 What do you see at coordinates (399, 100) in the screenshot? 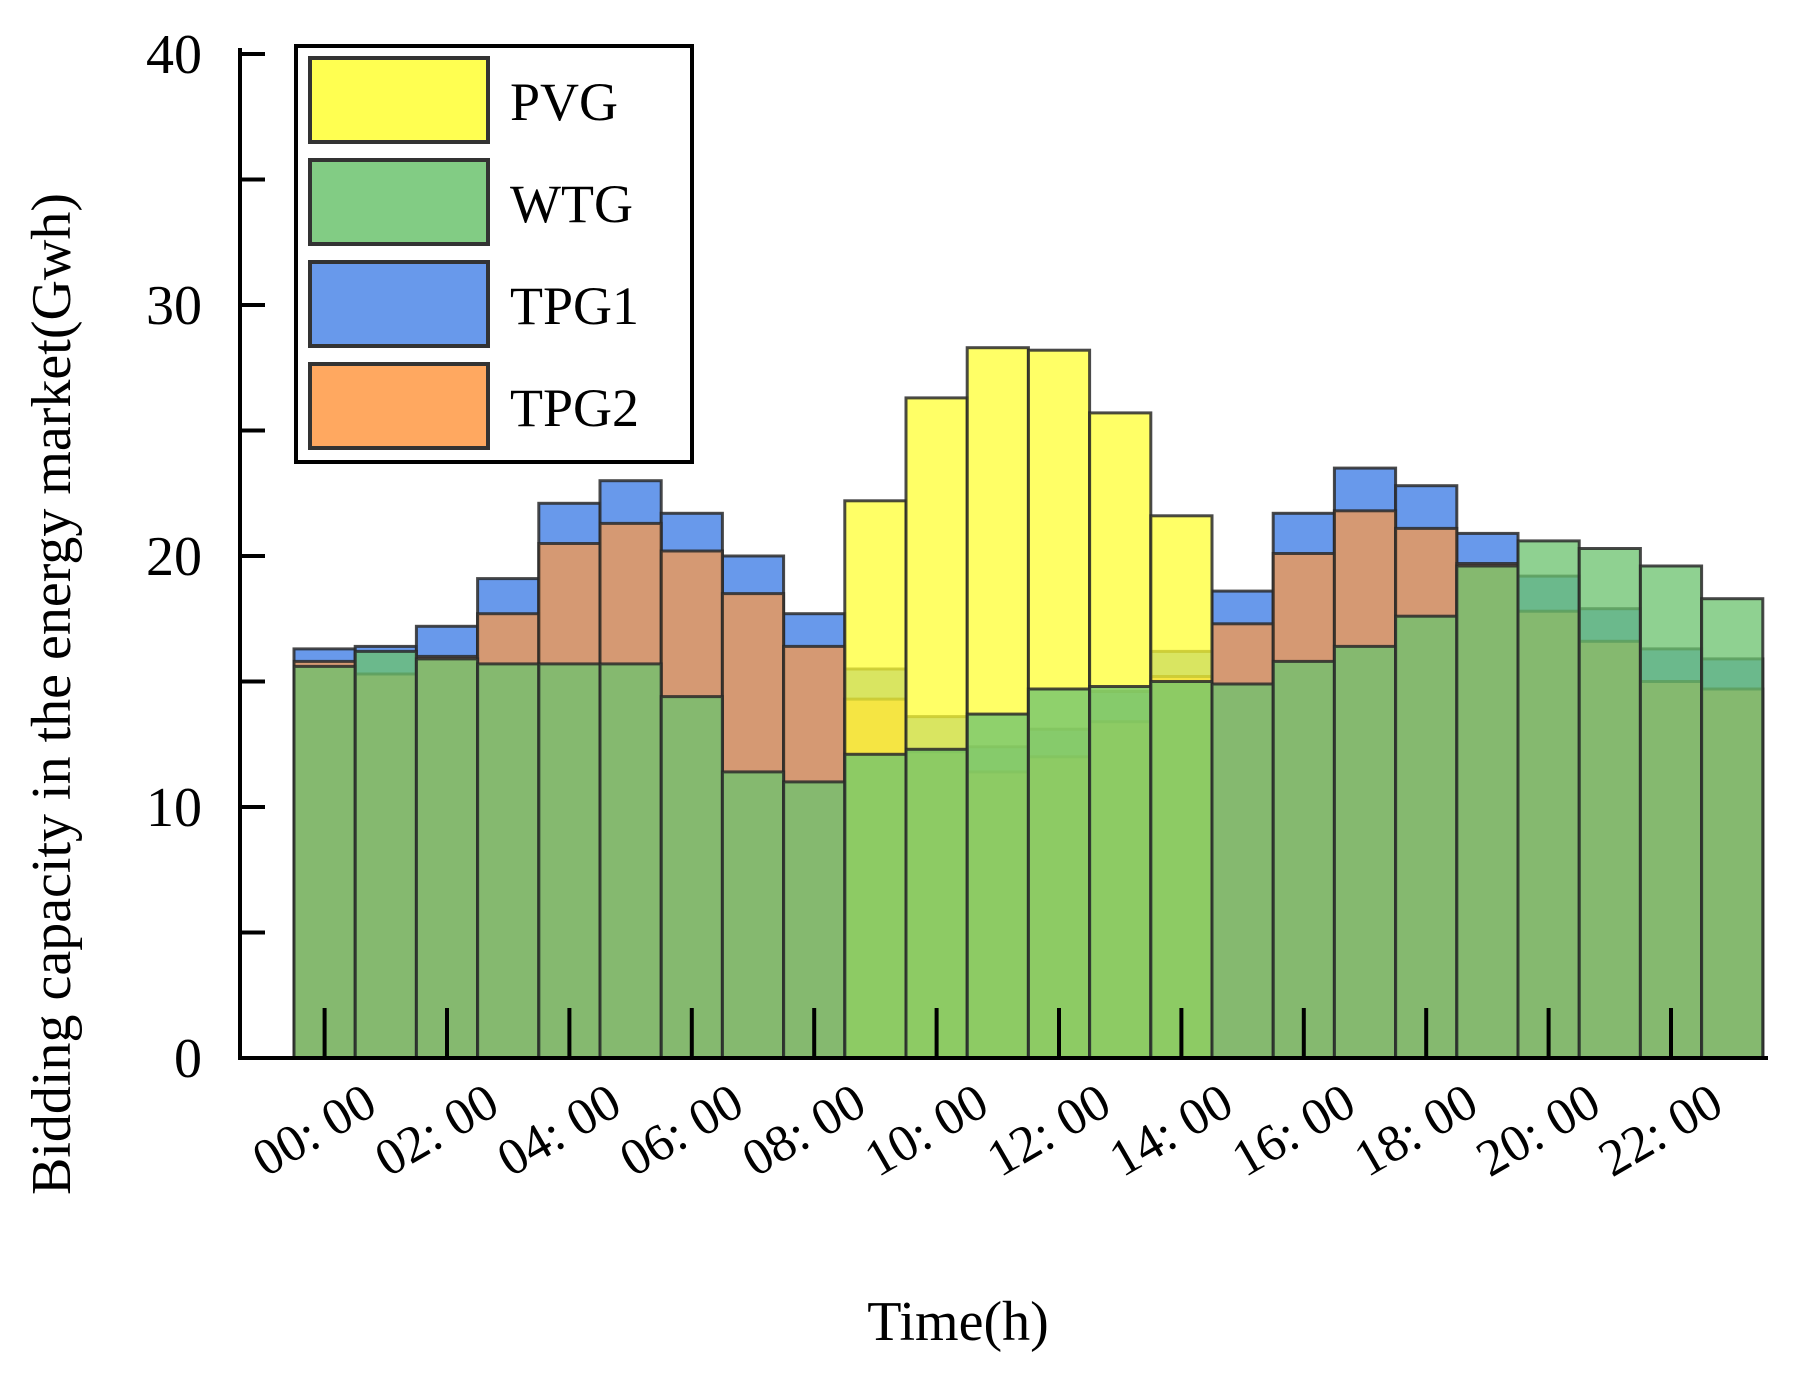
I see `legend-swatch-pvg` at bounding box center [399, 100].